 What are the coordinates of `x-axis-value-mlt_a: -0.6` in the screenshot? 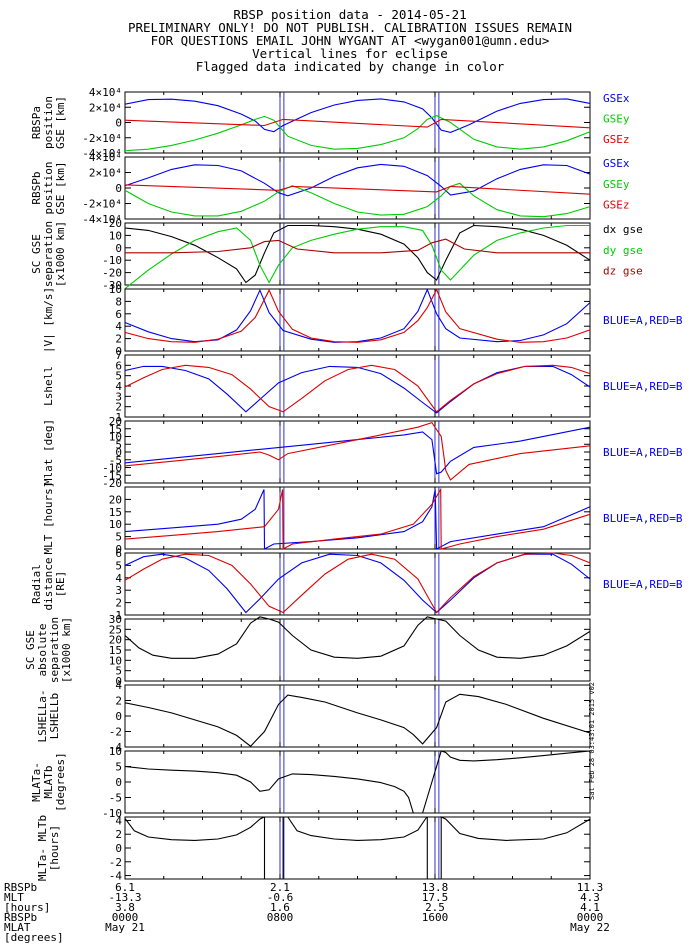 It's located at (280, 897).